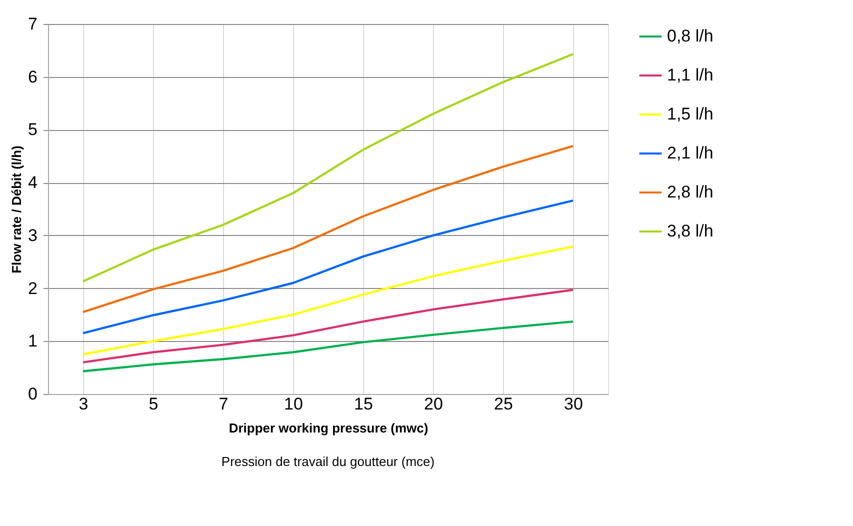 This screenshot has height=526, width=853. I want to click on x-tick-label: 10, so click(293, 404).